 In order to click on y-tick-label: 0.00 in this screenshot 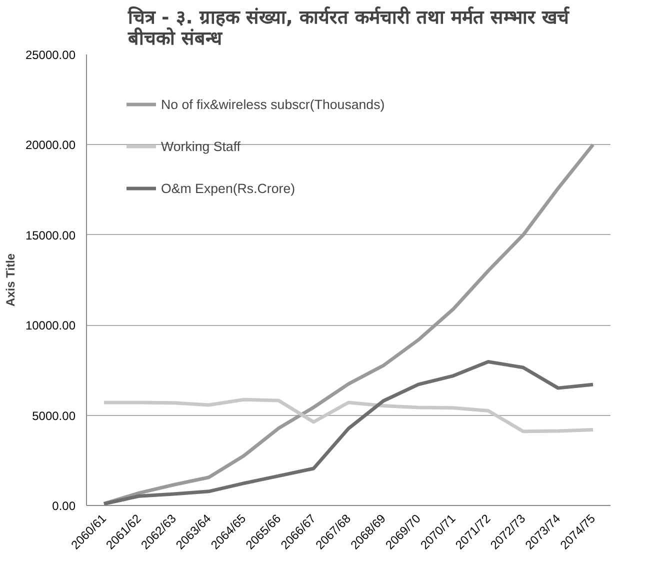, I will do `click(64, 506)`.